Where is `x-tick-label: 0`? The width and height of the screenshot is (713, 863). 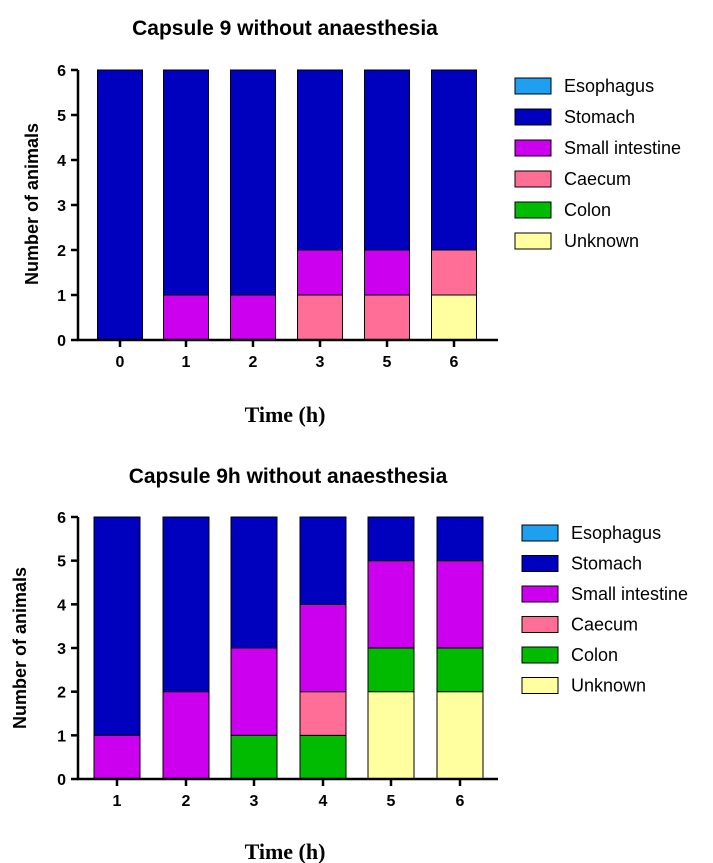
x-tick-label: 0 is located at coordinates (120, 362).